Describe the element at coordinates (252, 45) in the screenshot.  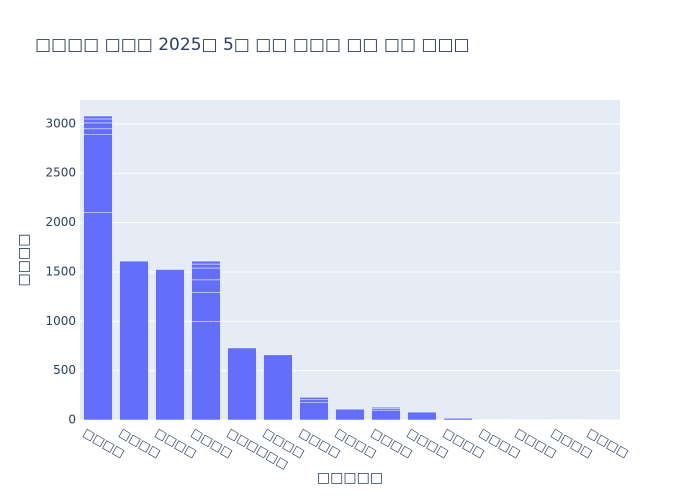
I see `chart-title: □□□□ □□□ 2025□ 5□ □□ □□□ □□ □□ □□□` at that location.